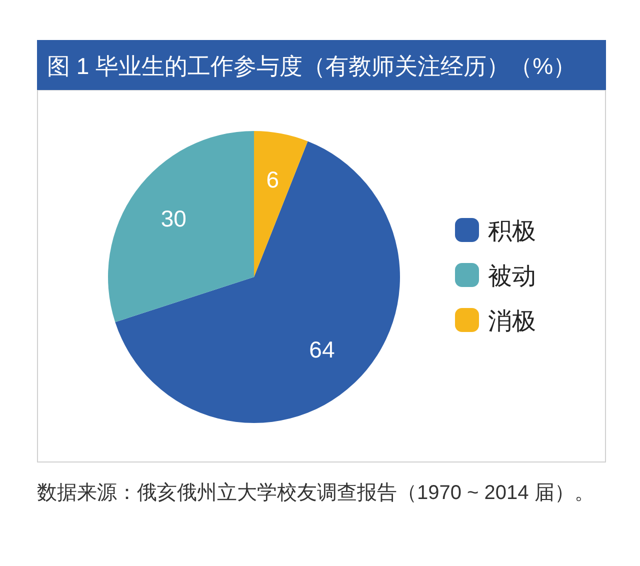 This screenshot has height=566, width=640. I want to click on chart-title: 图 1 毕业生的工作参与度（有教师关注经历）（%）, so click(311, 66).